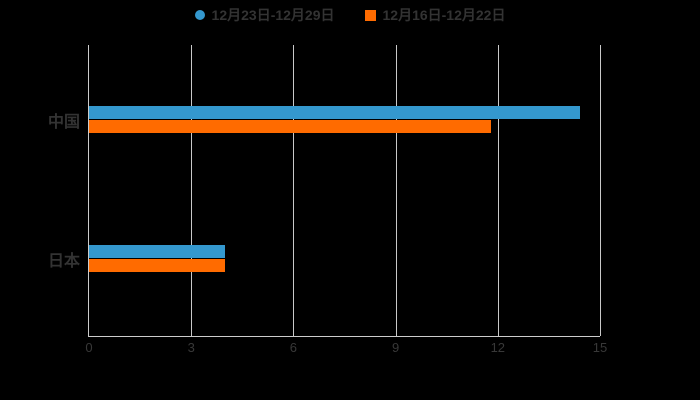 Image resolution: width=700 pixels, height=400 pixels. Describe the element at coordinates (334, 112) in the screenshot. I see `bar-series0-china` at that location.